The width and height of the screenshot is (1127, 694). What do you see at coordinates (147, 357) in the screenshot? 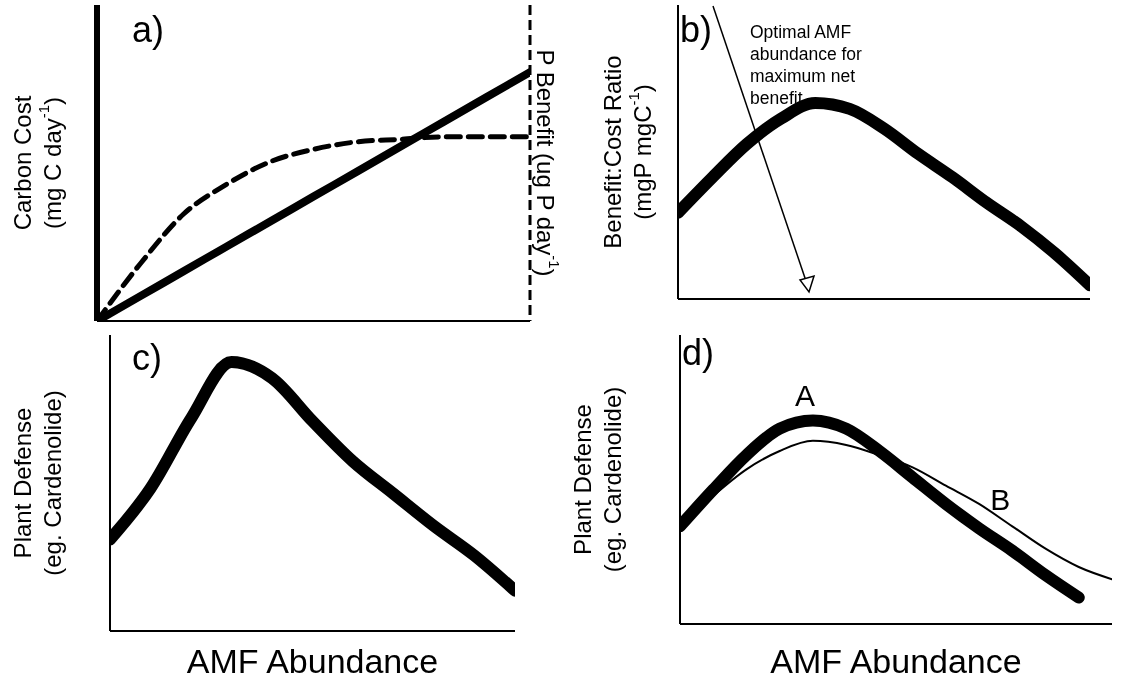
I see `chart-title: c)` at bounding box center [147, 357].